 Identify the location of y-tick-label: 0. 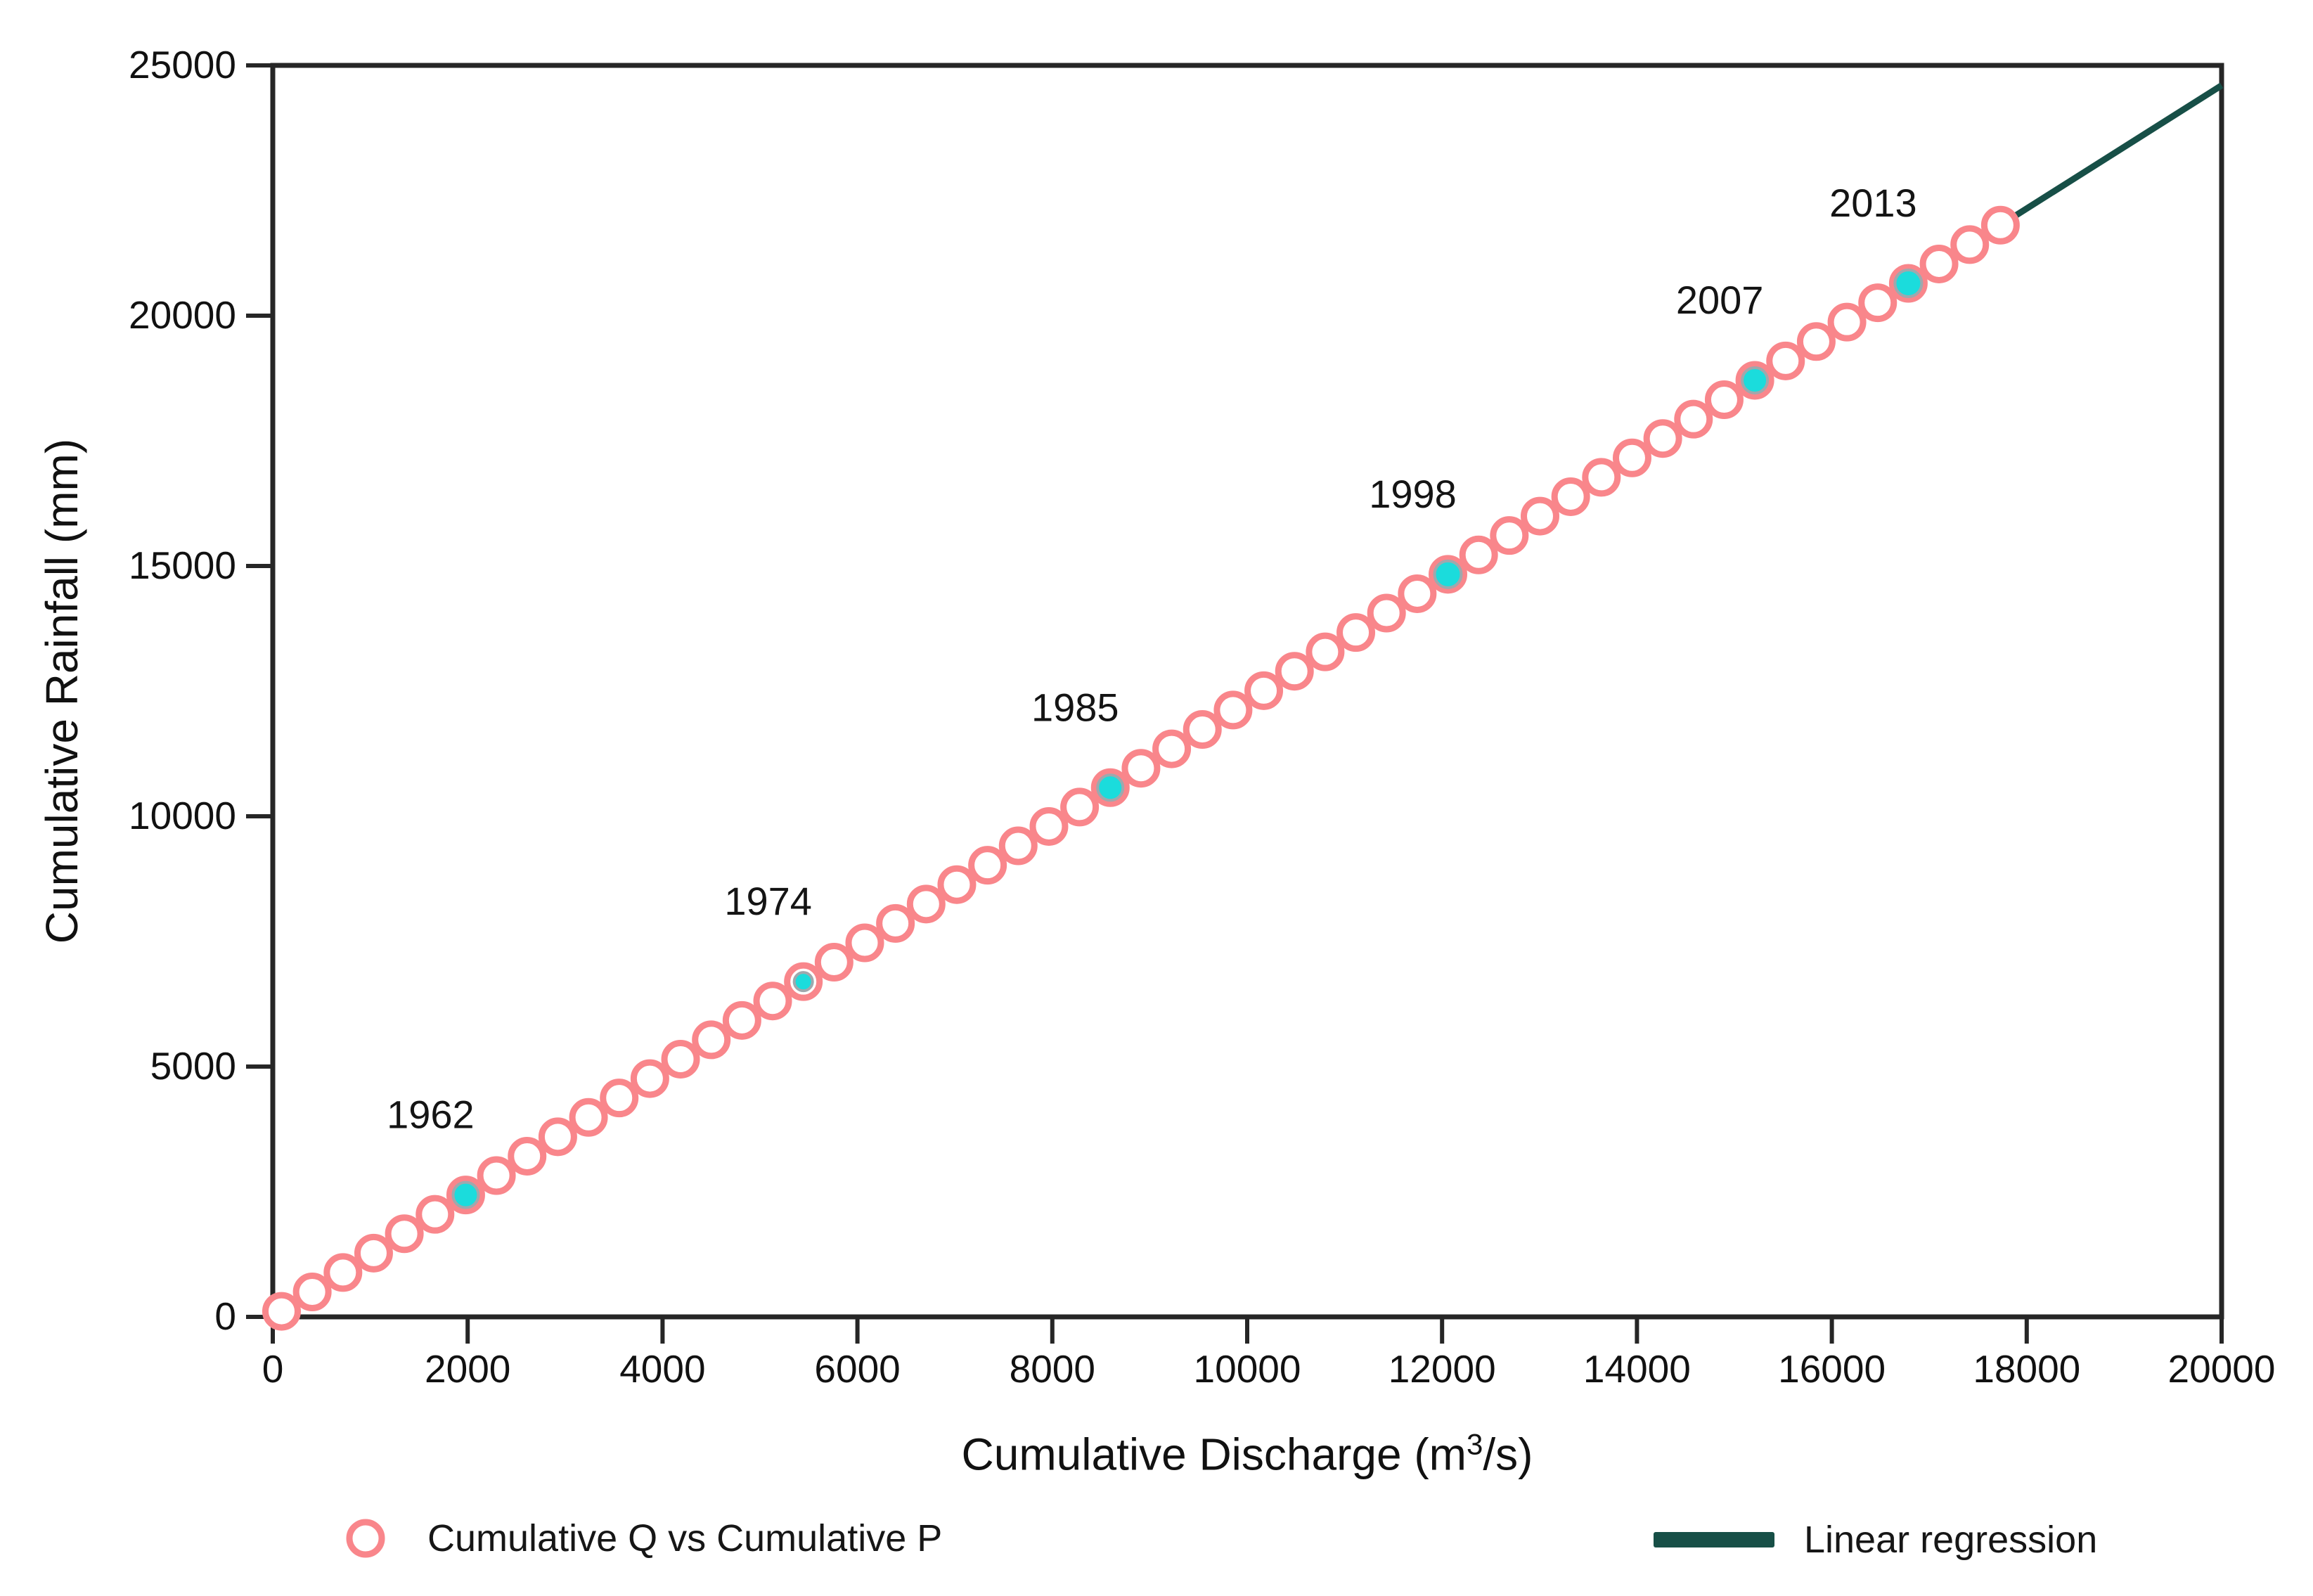
(225, 1316).